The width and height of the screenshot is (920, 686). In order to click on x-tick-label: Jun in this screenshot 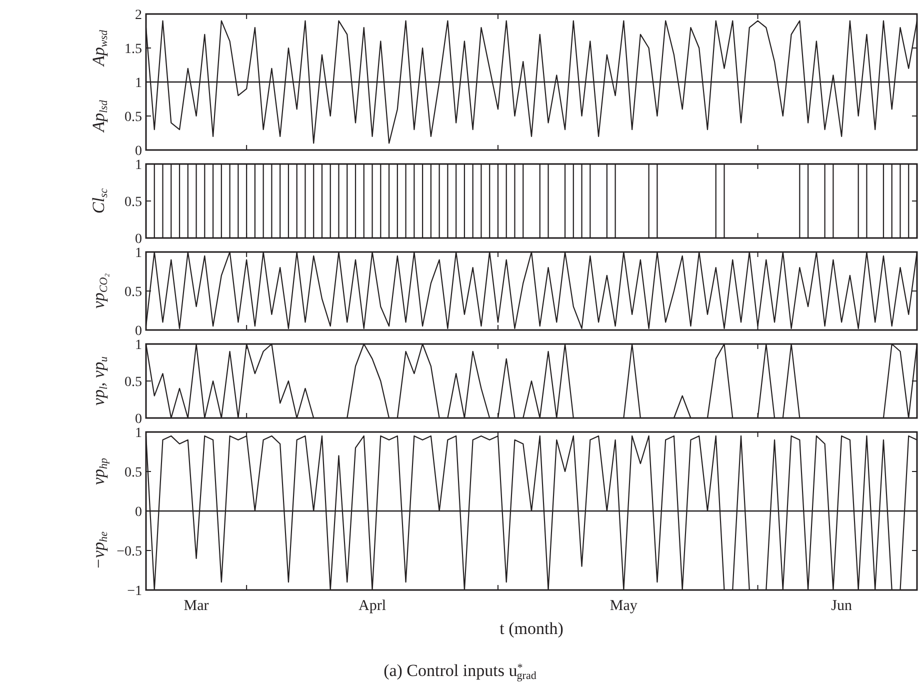, I will do `click(841, 606)`.